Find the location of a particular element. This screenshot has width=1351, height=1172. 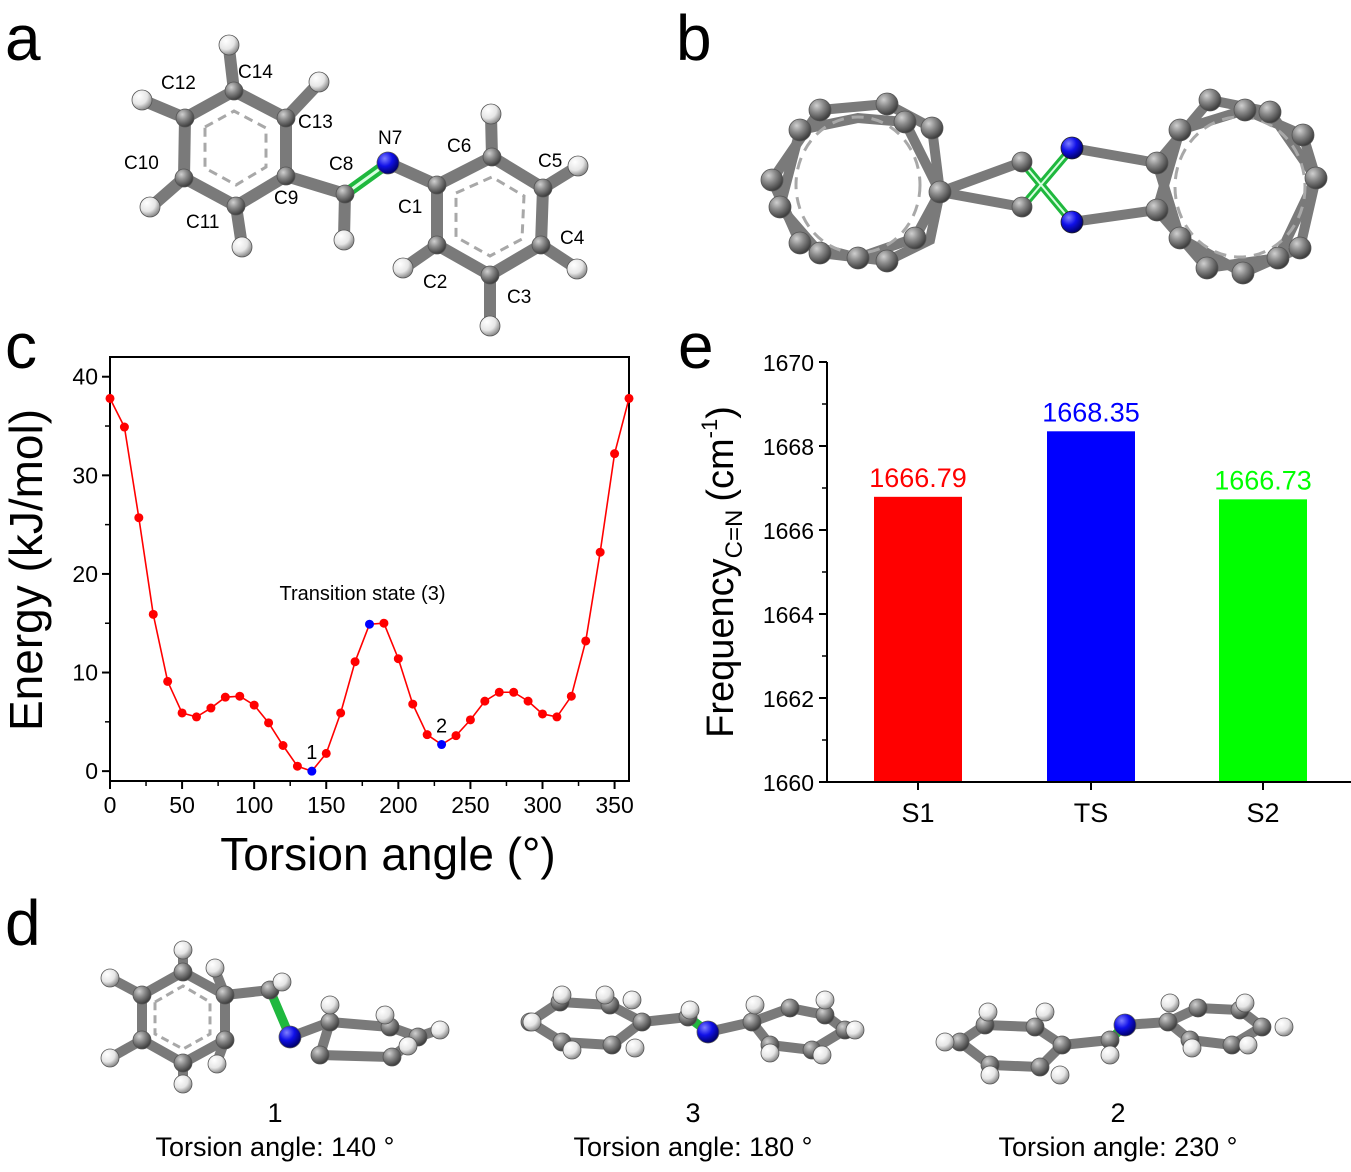

atom-label-c2: C2 is located at coordinates (435, 282).